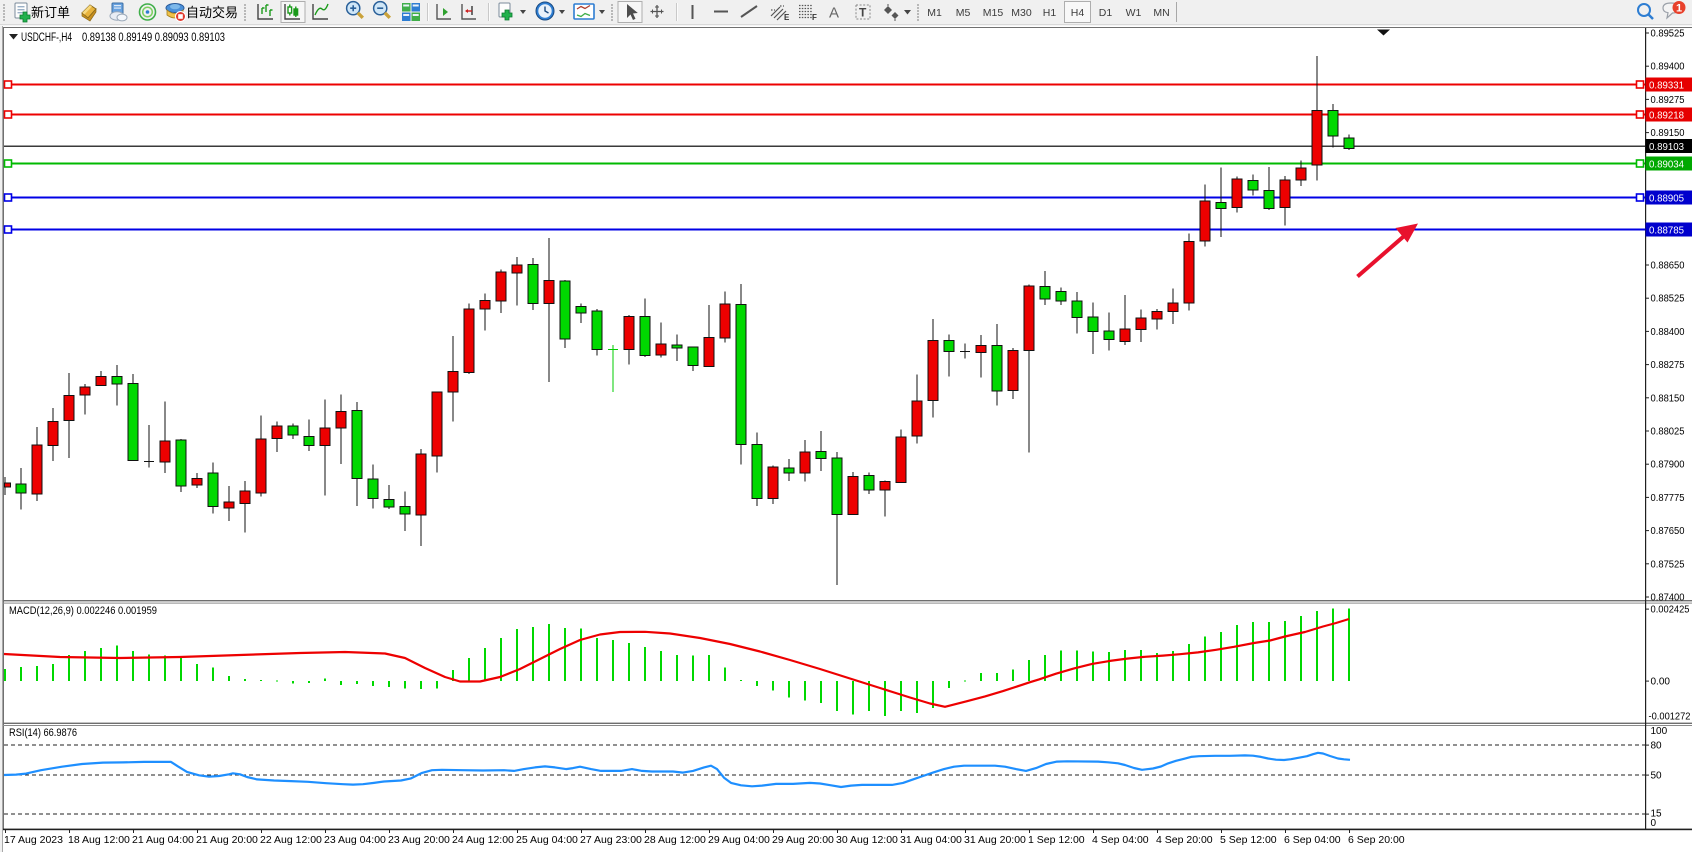 This screenshot has height=852, width=1692. Describe the element at coordinates (1184, 840) in the screenshot. I see `svg-text: 4 Sep 20:00` at that location.